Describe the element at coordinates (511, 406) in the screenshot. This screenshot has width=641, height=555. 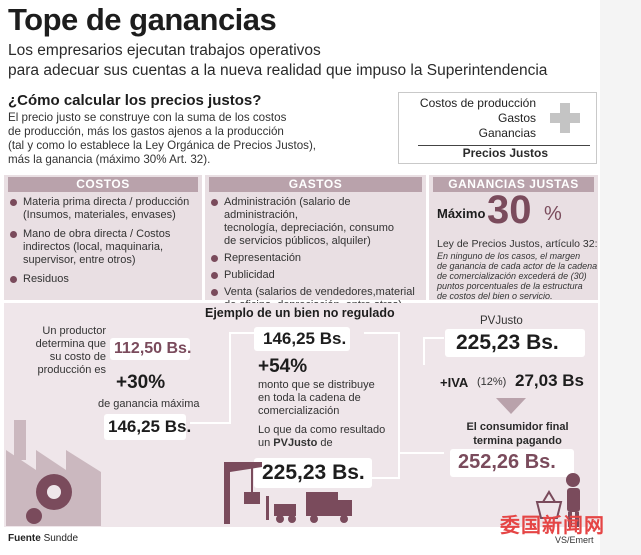
I see `arrow-down-icon` at that location.